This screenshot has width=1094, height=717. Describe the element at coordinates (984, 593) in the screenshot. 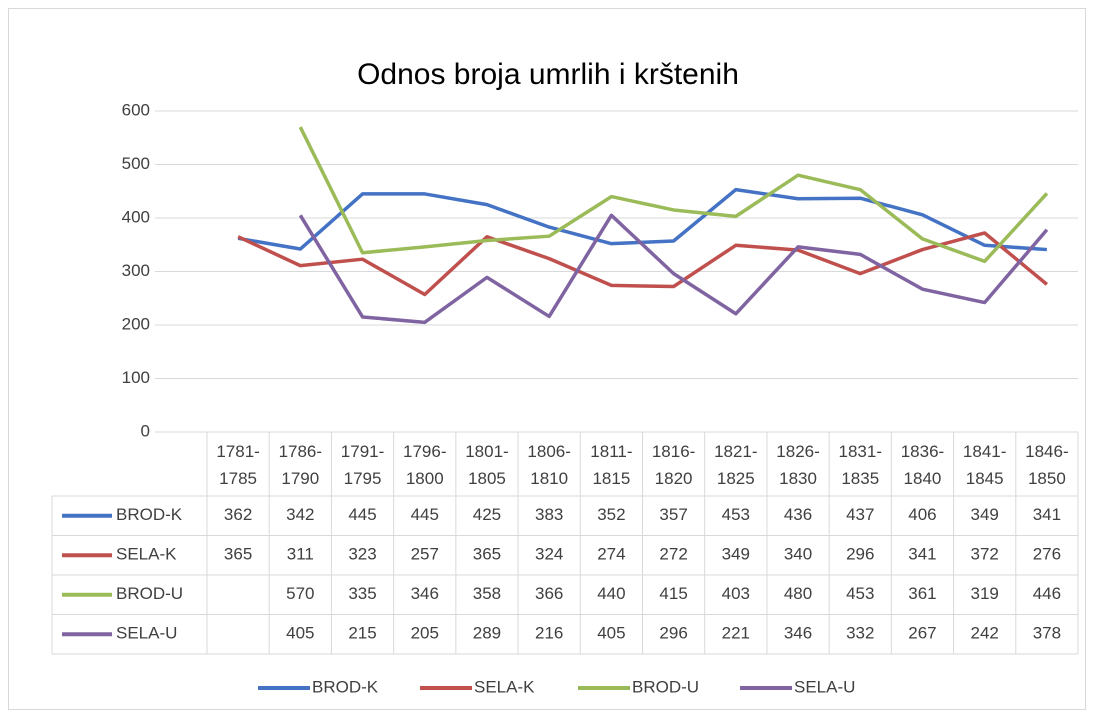

I see `table-cell: 319` at that location.